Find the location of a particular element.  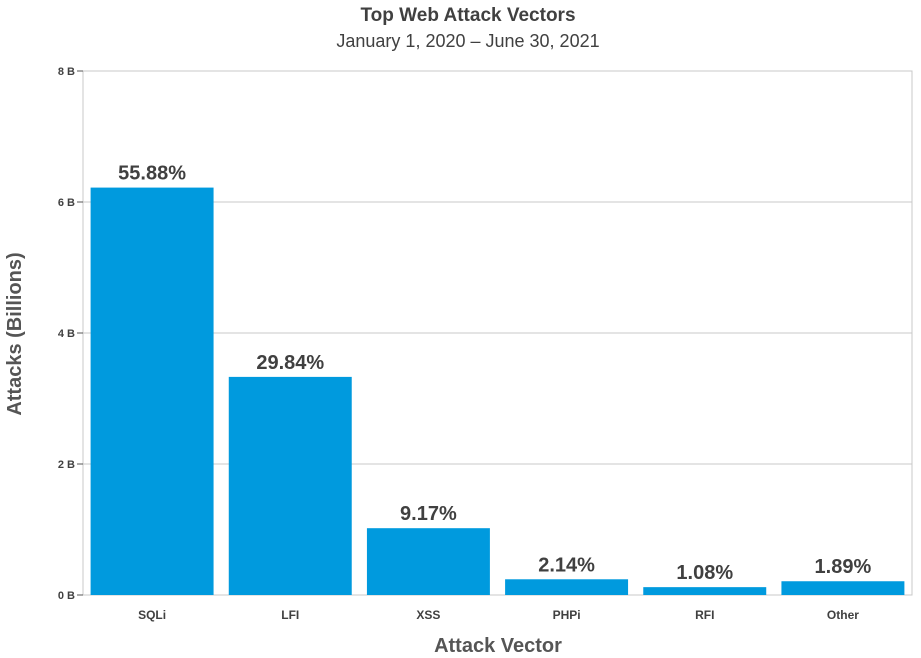

x-tick-label-lfi: LFI is located at coordinates (290, 615).